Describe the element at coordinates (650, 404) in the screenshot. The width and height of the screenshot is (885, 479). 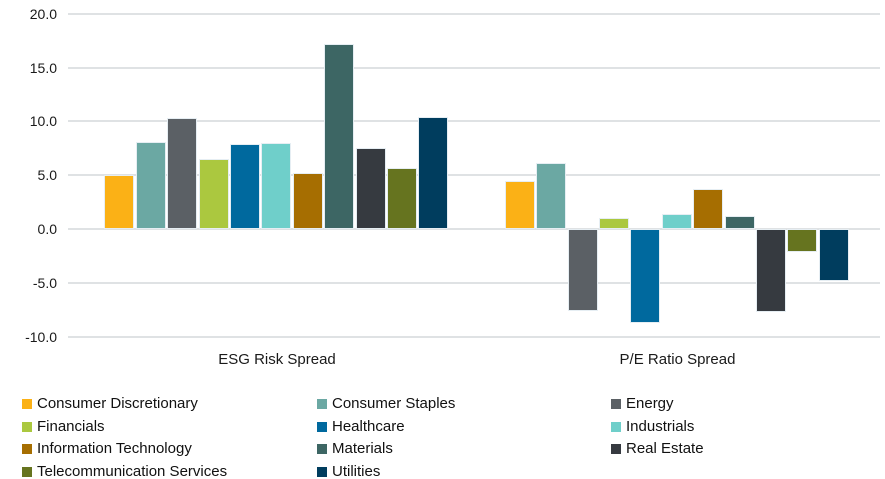
I see `legend-label: Energy` at that location.